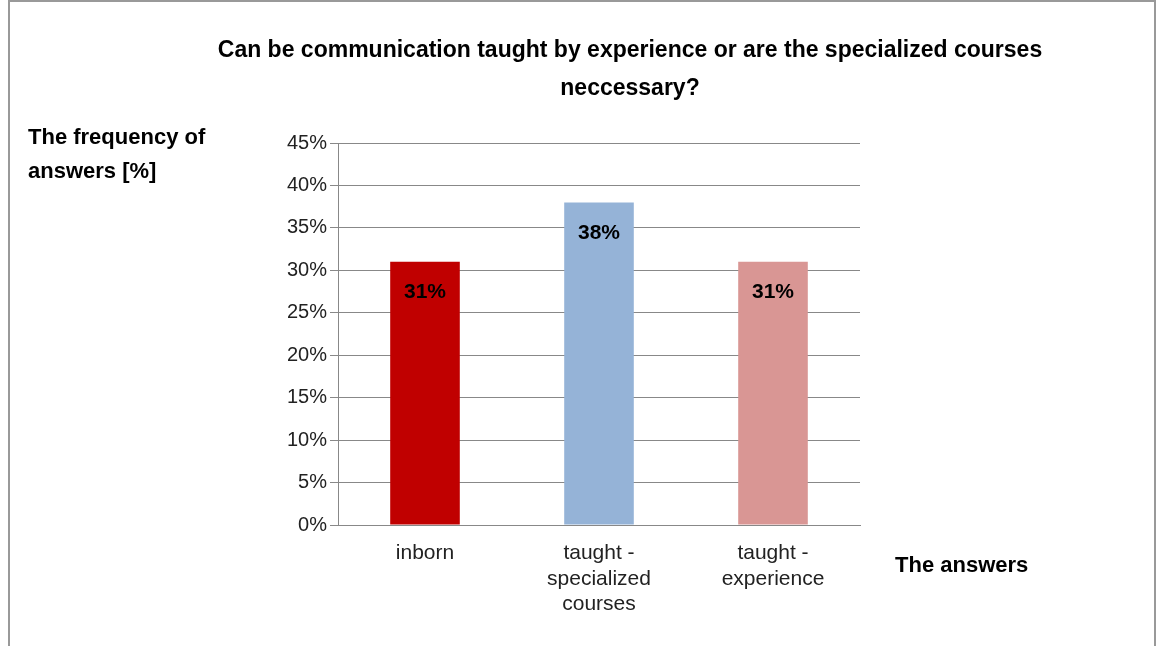 Image resolution: width=1162 pixels, height=646 pixels. What do you see at coordinates (773, 564) in the screenshot?
I see `x-tick-label: taught - experience` at bounding box center [773, 564].